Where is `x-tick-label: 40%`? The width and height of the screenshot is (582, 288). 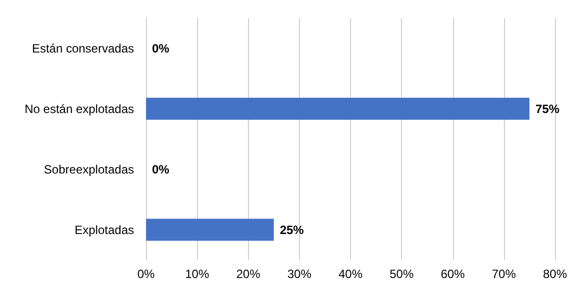
x-tick-label: 40% is located at coordinates (350, 274).